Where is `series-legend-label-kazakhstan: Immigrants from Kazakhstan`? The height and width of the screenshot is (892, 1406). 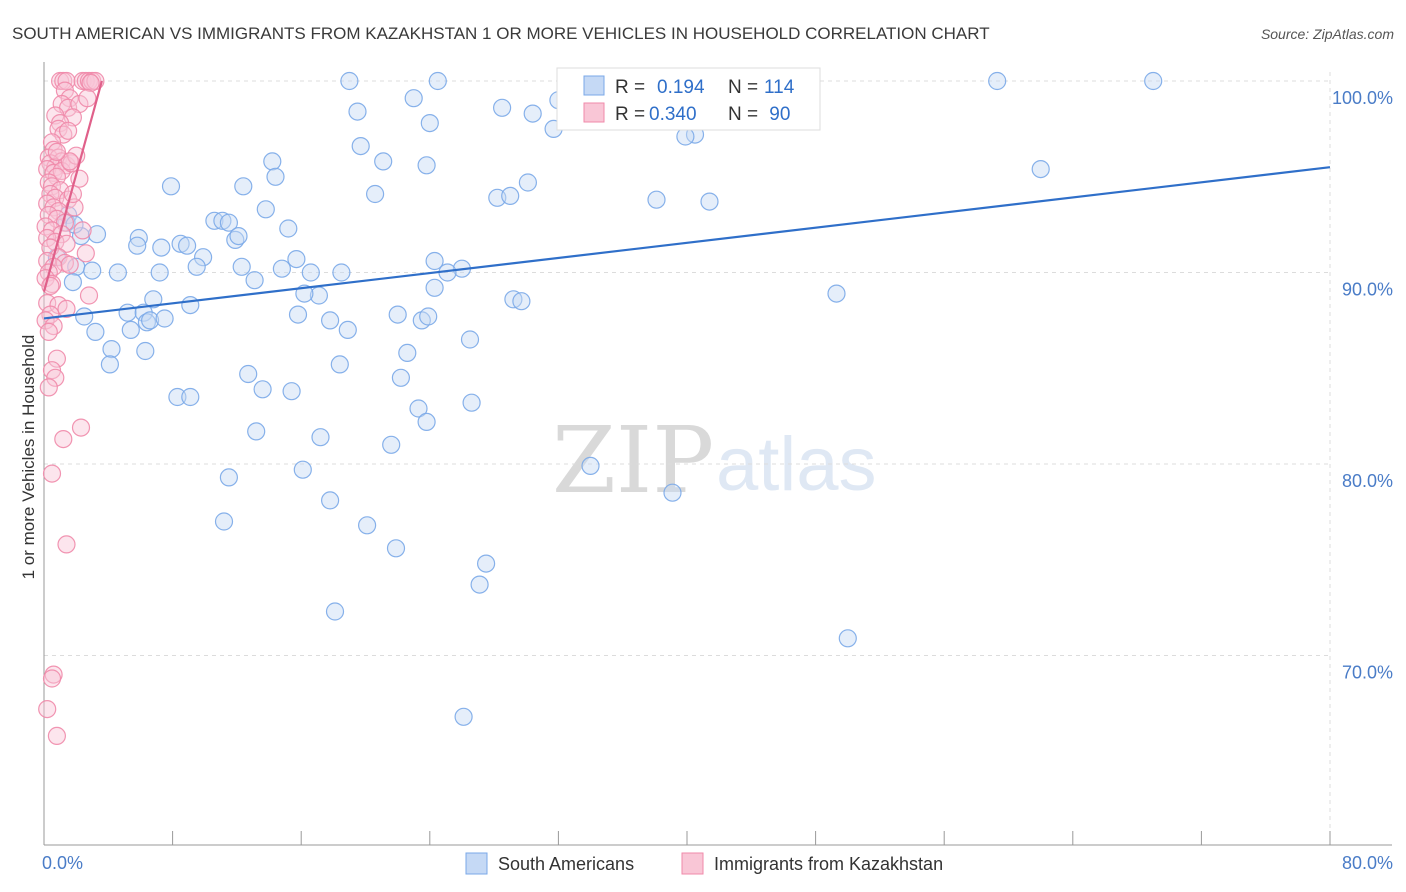 series-legend-label-kazakhstan: Immigrants from Kazakhstan is located at coordinates (828, 864).